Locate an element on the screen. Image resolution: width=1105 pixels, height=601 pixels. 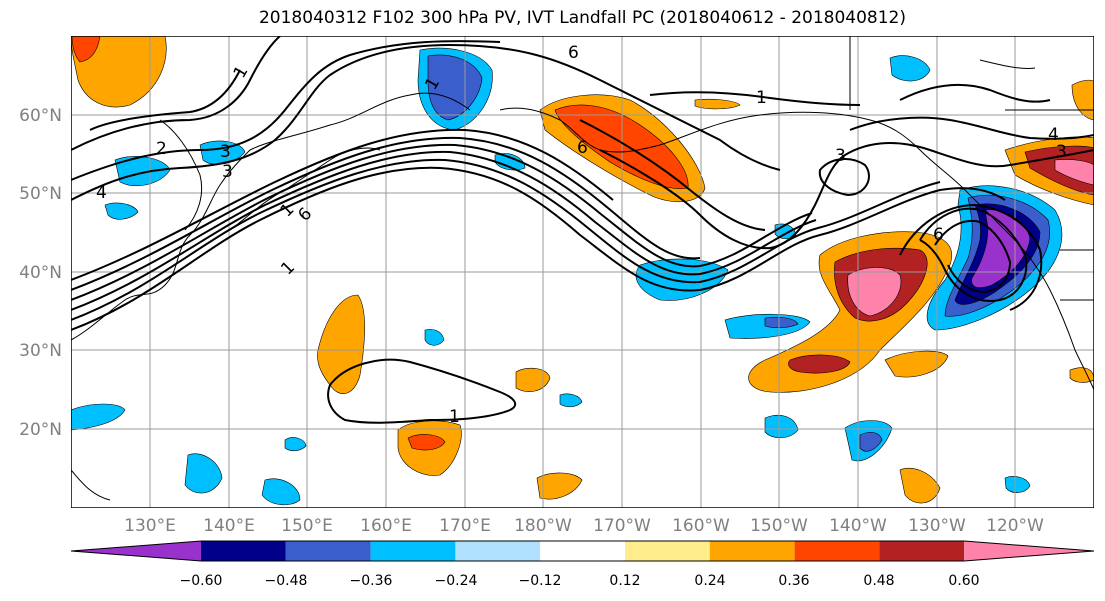
lon-label: 160°E is located at coordinates (386, 526).